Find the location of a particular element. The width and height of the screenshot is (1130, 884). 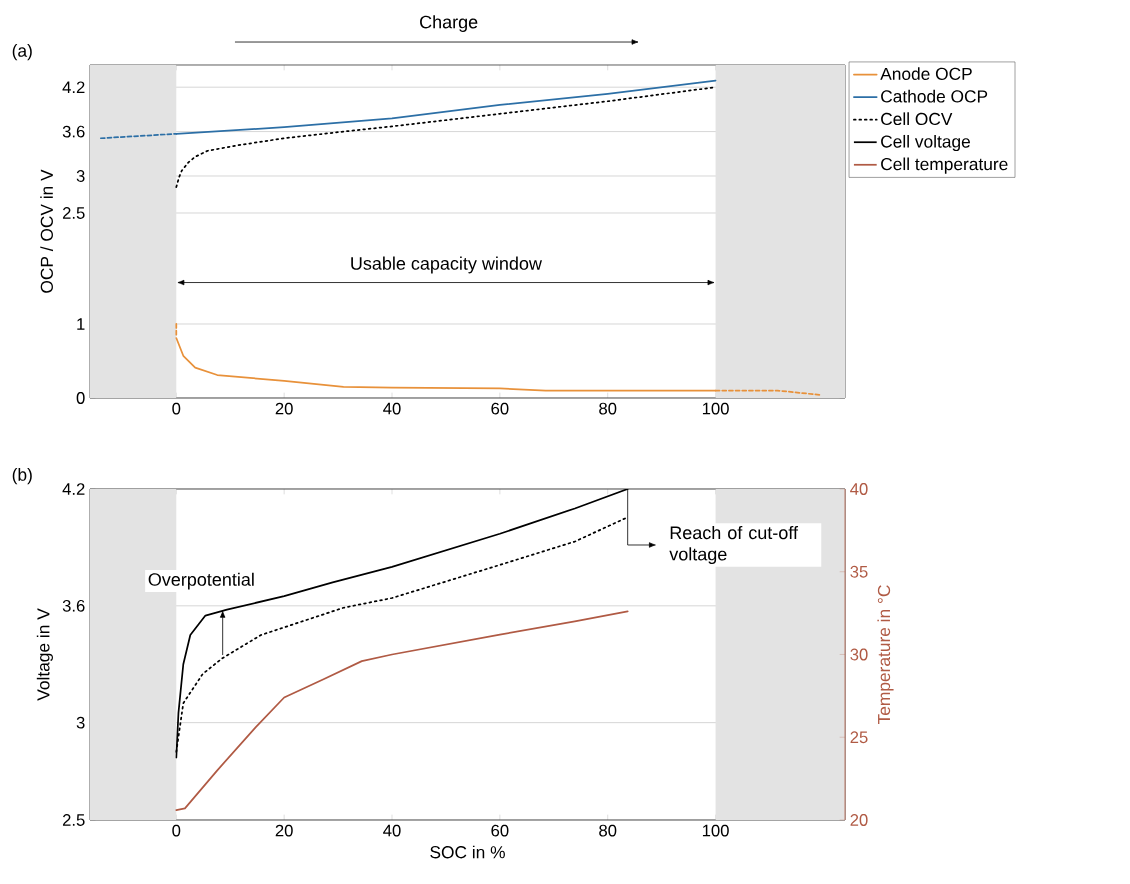

y2-axis-title: Temperature in °C is located at coordinates (885, 655).